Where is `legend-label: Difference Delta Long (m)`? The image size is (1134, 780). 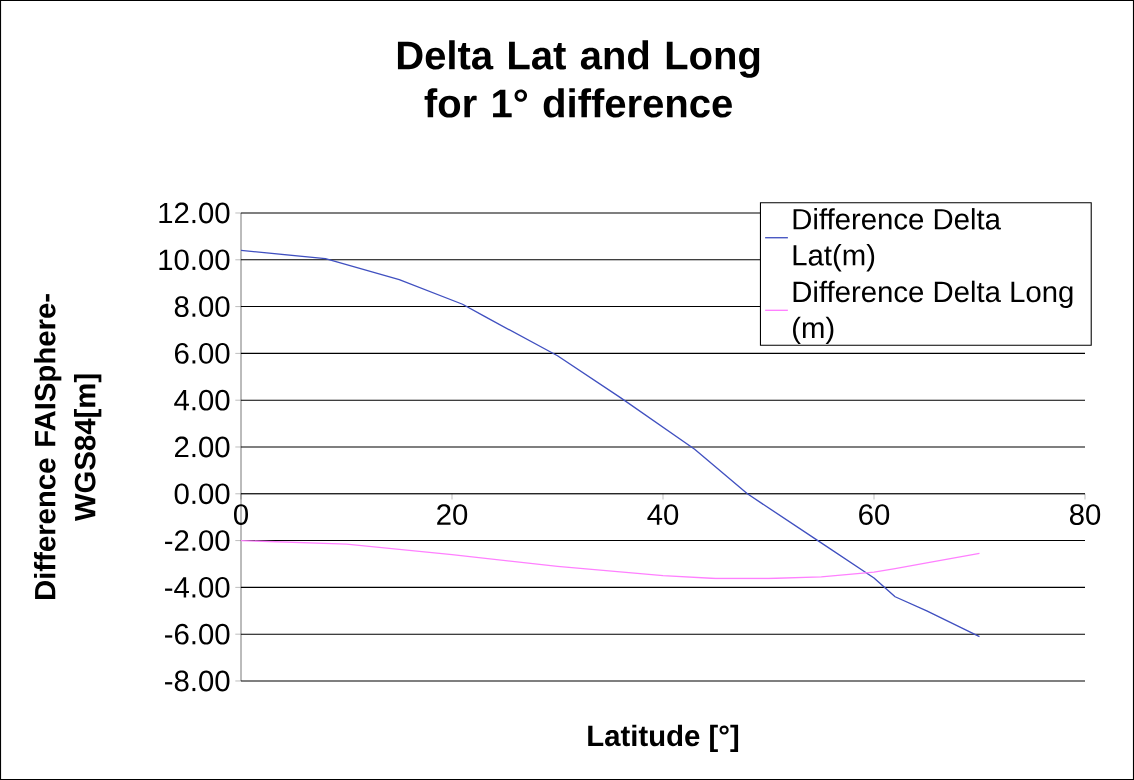 legend-label: Difference Delta Long (m) is located at coordinates (933, 312).